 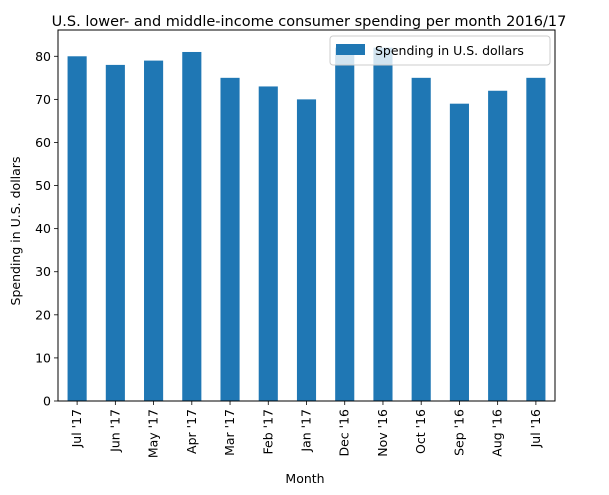 What do you see at coordinates (47, 401) in the screenshot?
I see `y-tick-label: 0` at bounding box center [47, 401].